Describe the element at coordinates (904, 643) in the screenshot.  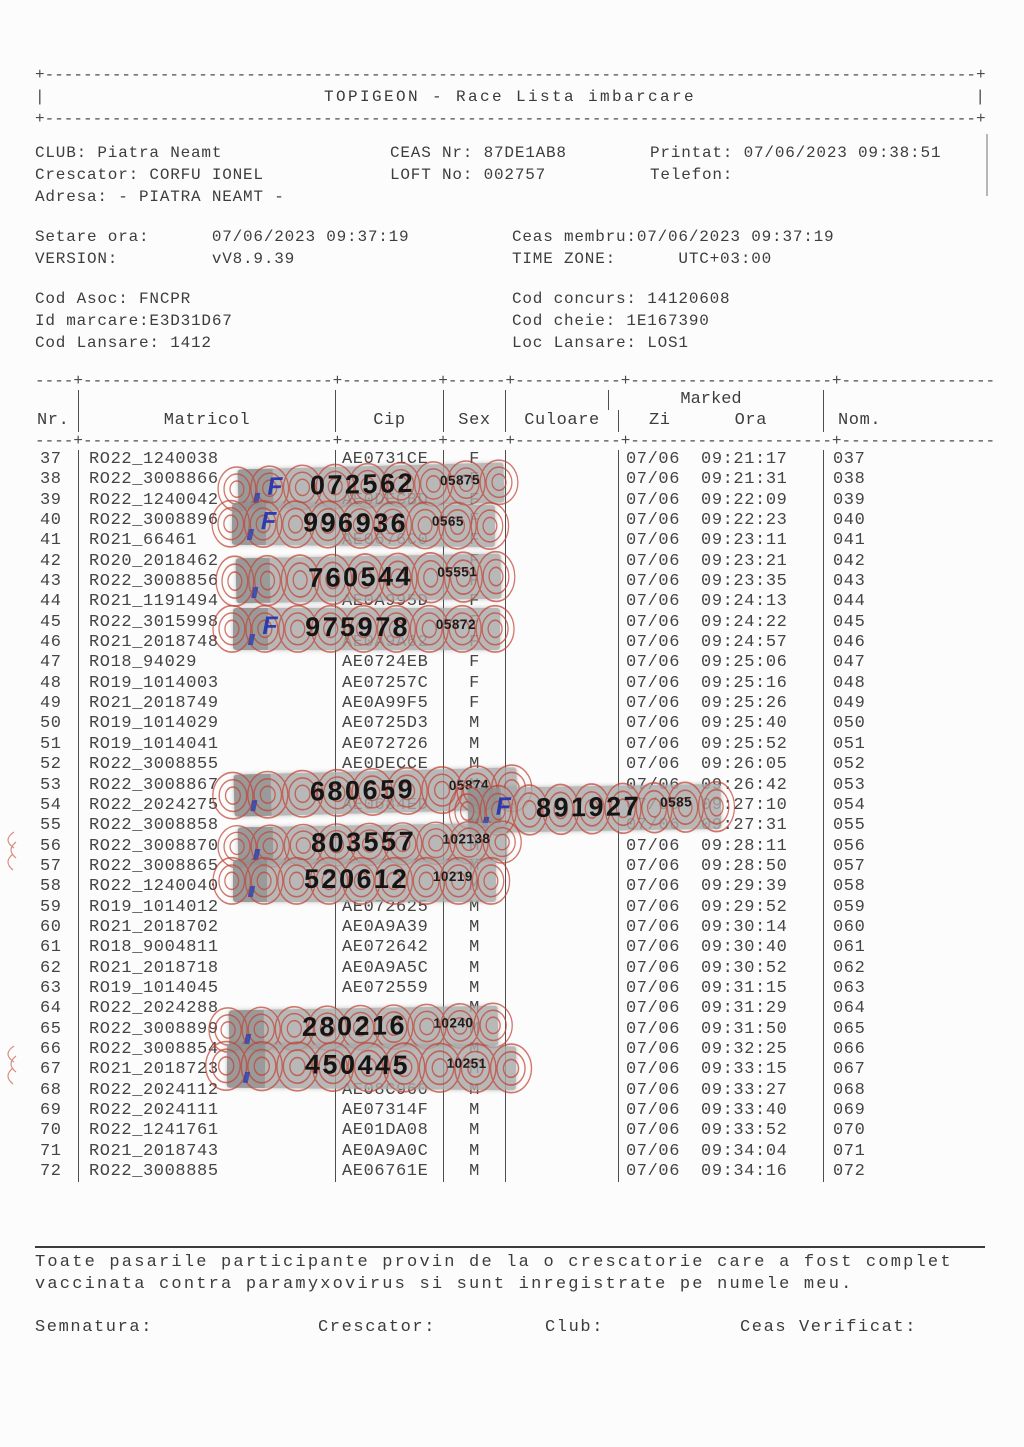
I see `cell-nom: 046` at that location.